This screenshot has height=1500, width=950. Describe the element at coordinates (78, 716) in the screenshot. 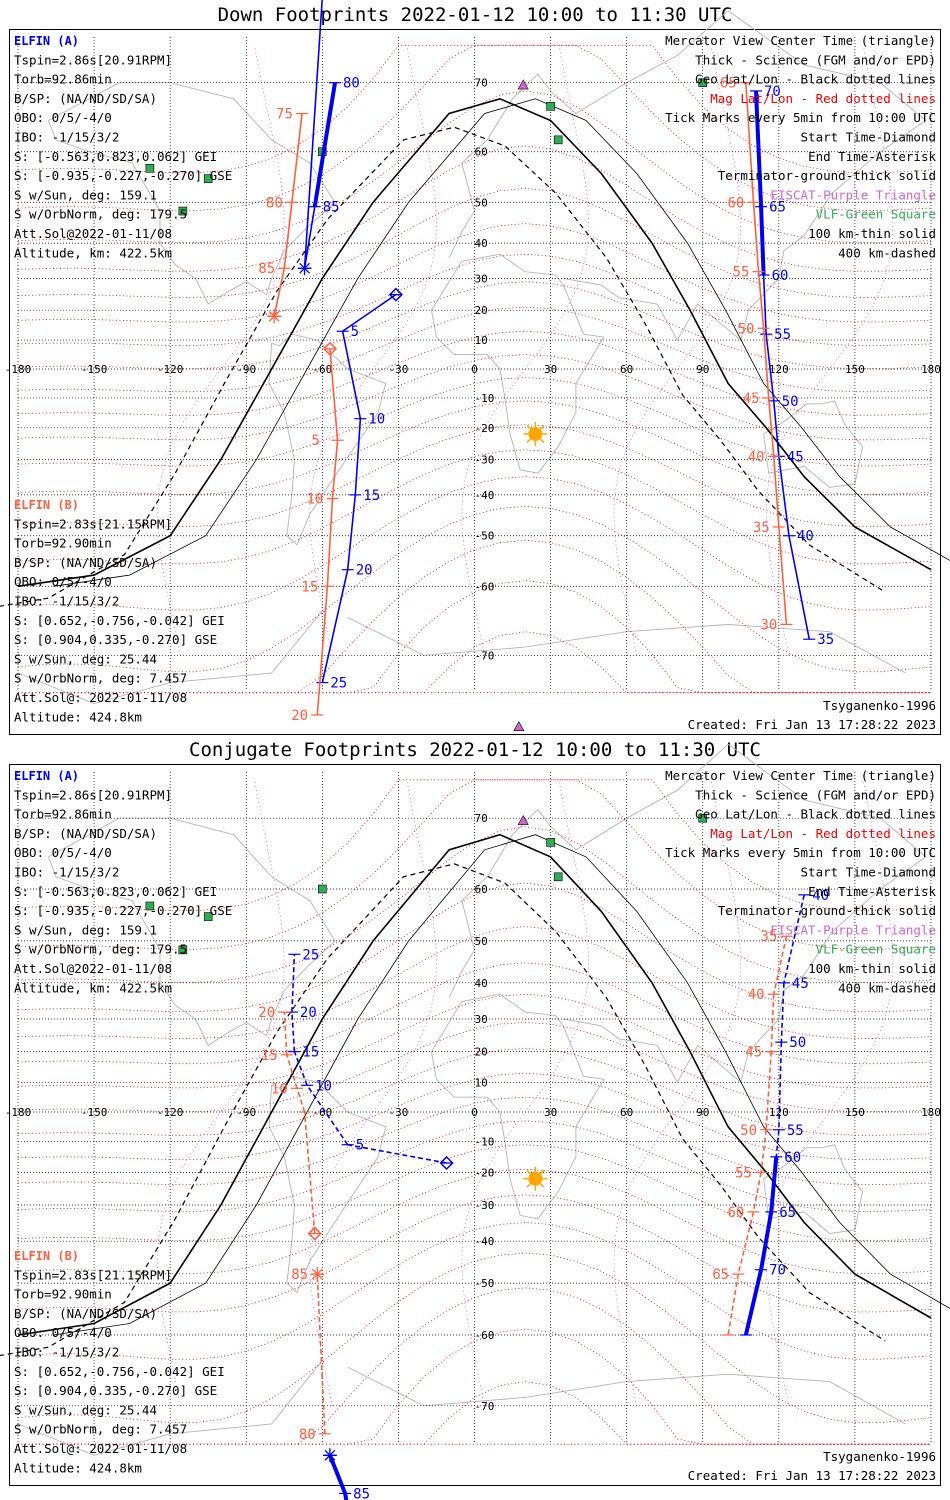

I see `elfin-b-info-line: Altitude: 424.8km` at that location.